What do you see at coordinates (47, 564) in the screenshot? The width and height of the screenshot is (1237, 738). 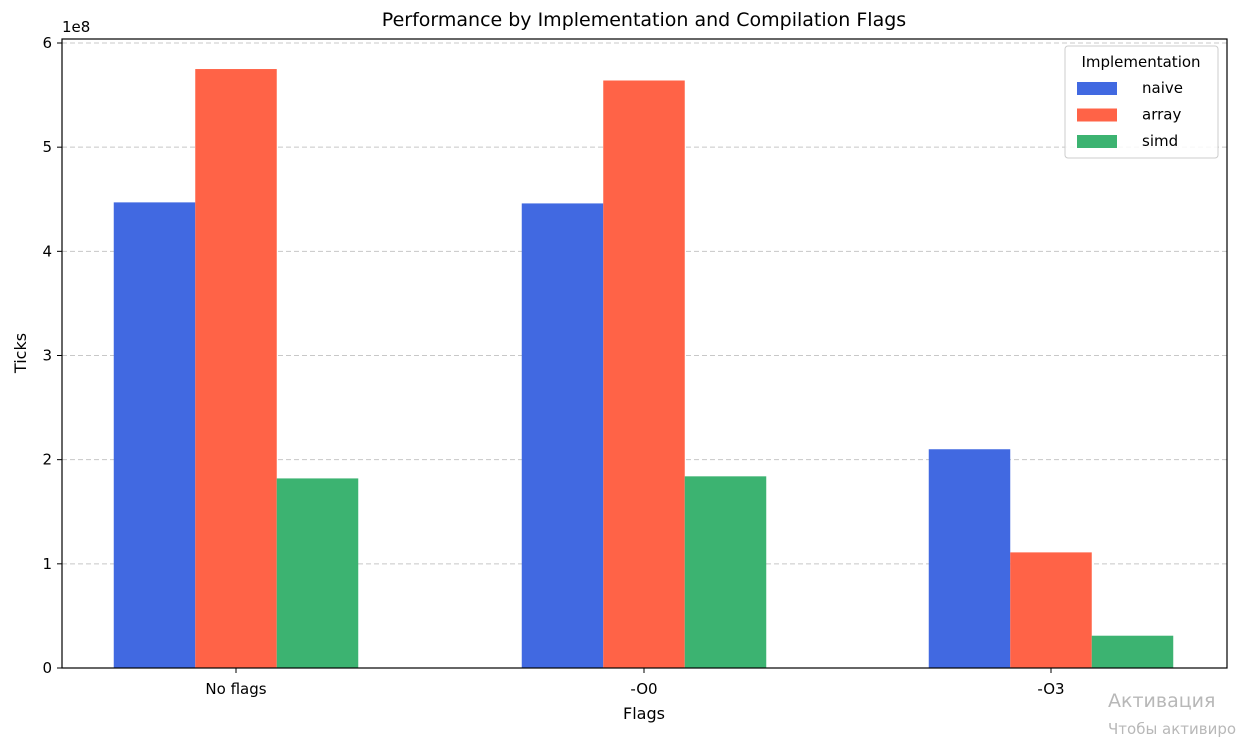 I see `y-tick-label: 1` at bounding box center [47, 564].